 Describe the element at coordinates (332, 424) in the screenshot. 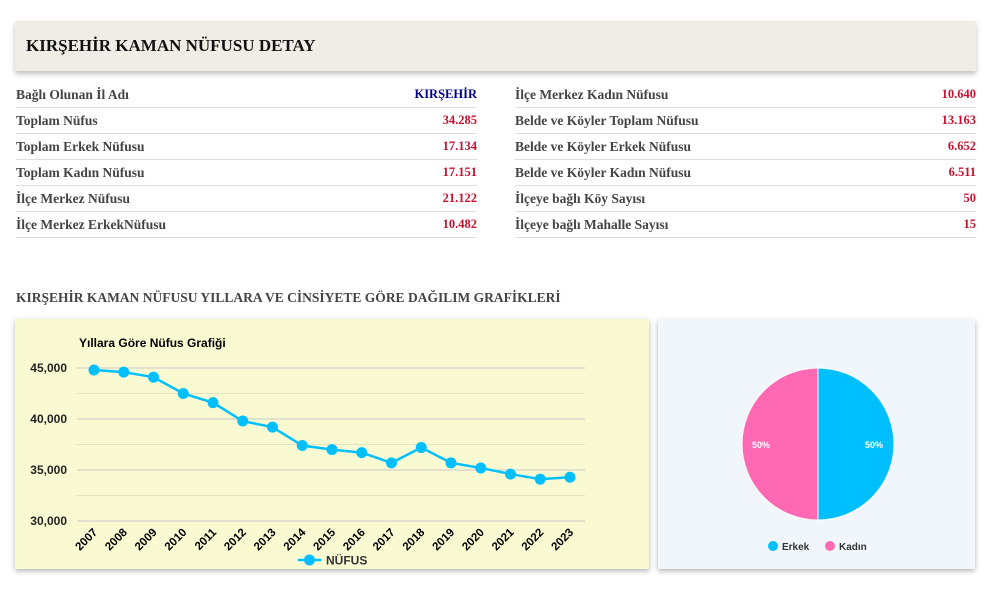

I see `series-line` at that location.